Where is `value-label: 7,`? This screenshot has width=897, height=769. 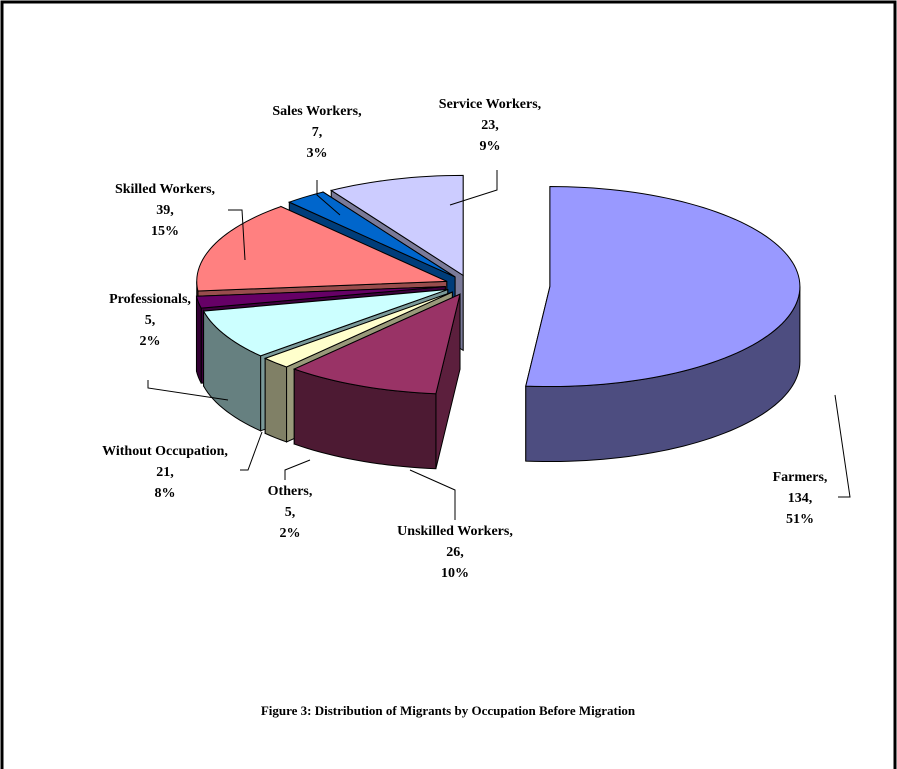
value-label: 7, is located at coordinates (317, 132).